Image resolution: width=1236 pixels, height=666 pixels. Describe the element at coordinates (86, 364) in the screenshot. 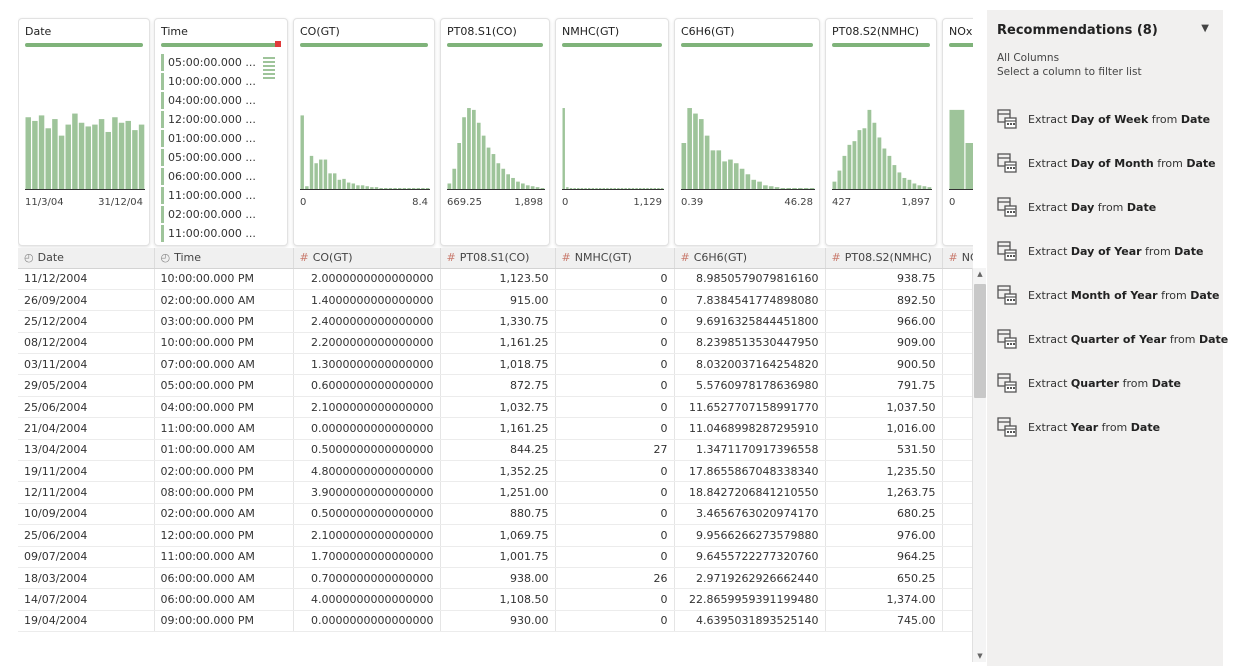

I see `table-cell: 03/11/2004` at that location.